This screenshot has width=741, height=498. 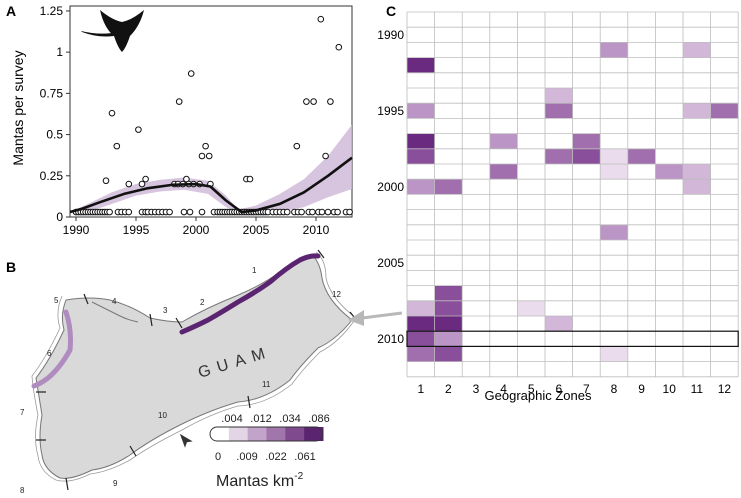 What do you see at coordinates (390, 187) in the screenshot?
I see `heatmap-year-labels: 1990 1995 2000 2005 2010` at bounding box center [390, 187].